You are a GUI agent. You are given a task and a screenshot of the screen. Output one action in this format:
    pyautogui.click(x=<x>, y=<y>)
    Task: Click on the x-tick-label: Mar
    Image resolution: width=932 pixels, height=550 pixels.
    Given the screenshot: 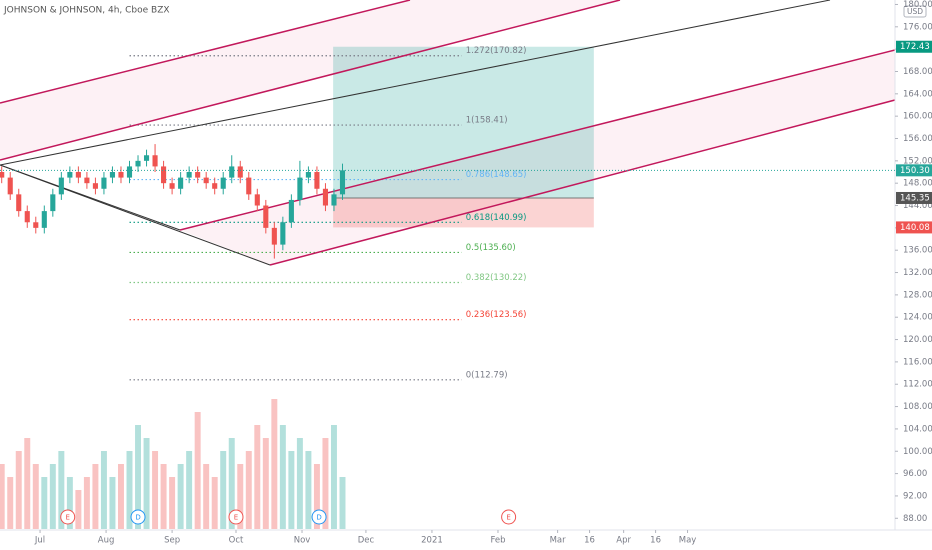 What is the action you would take?
    pyautogui.click(x=558, y=541)
    